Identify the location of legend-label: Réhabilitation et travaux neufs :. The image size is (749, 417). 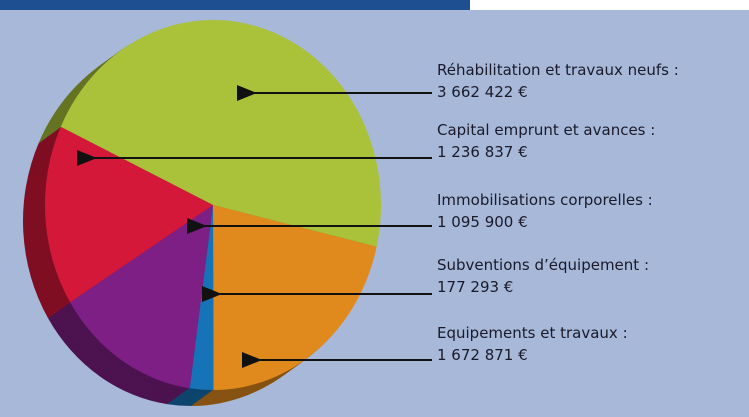
(558, 70).